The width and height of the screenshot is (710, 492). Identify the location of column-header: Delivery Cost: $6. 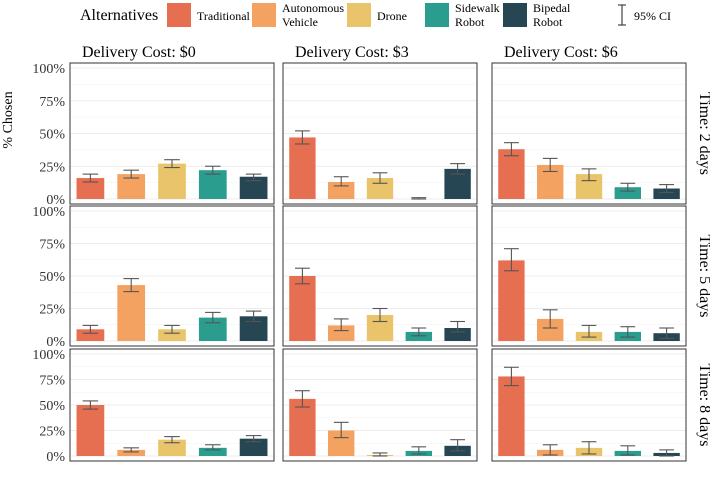
(561, 52).